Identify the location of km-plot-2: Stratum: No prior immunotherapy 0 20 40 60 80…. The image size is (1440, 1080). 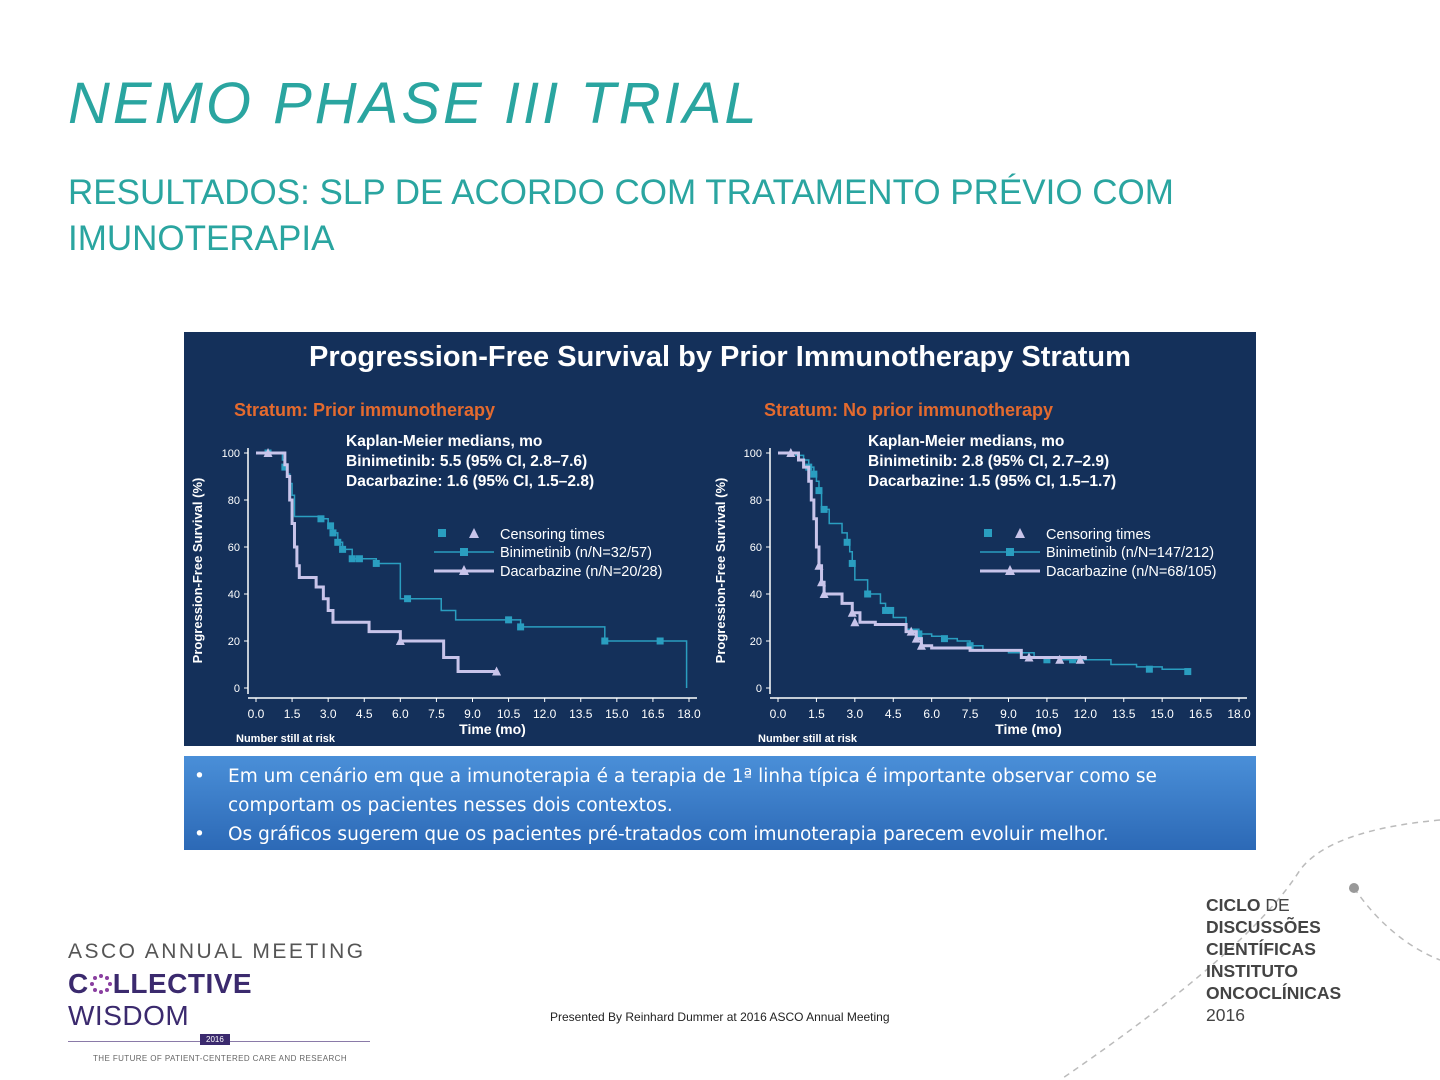
(982, 572).